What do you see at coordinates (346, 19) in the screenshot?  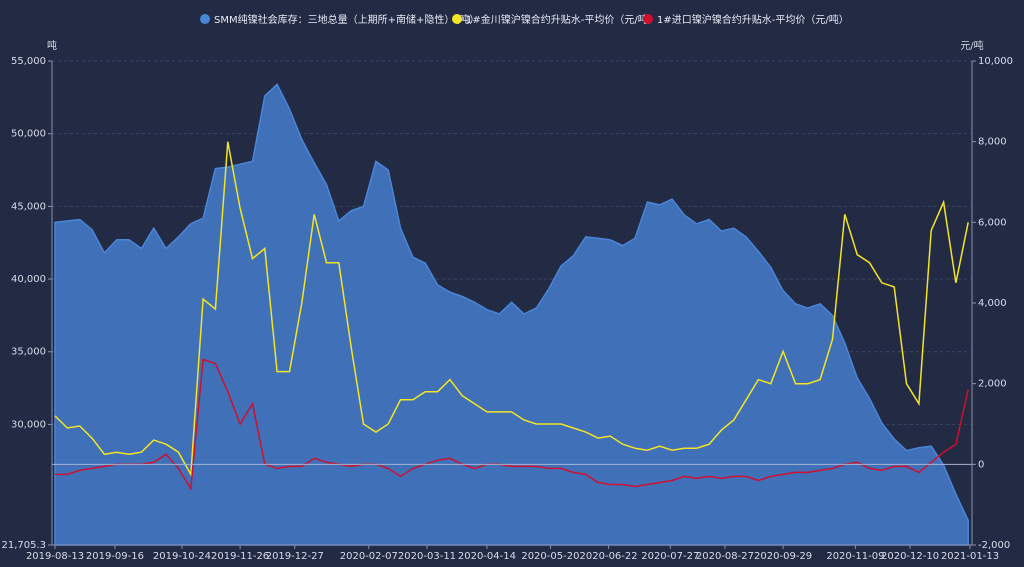 I see `legend-label: SMM纯镍社会库存：三地总量（上期所+南储+隐性）（吨）` at bounding box center [346, 19].